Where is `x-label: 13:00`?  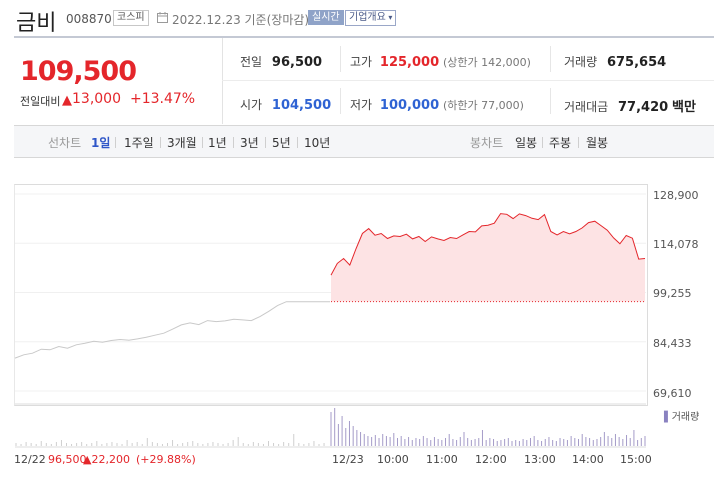 x-label: 13:00 is located at coordinates (540, 459).